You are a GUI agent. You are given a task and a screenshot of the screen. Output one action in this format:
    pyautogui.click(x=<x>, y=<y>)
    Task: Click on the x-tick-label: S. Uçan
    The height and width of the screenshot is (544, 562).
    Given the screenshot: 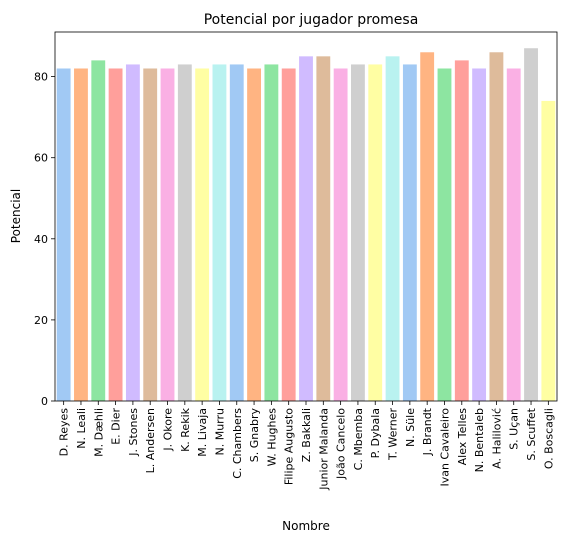 What is the action you would take?
    pyautogui.click(x=514, y=429)
    